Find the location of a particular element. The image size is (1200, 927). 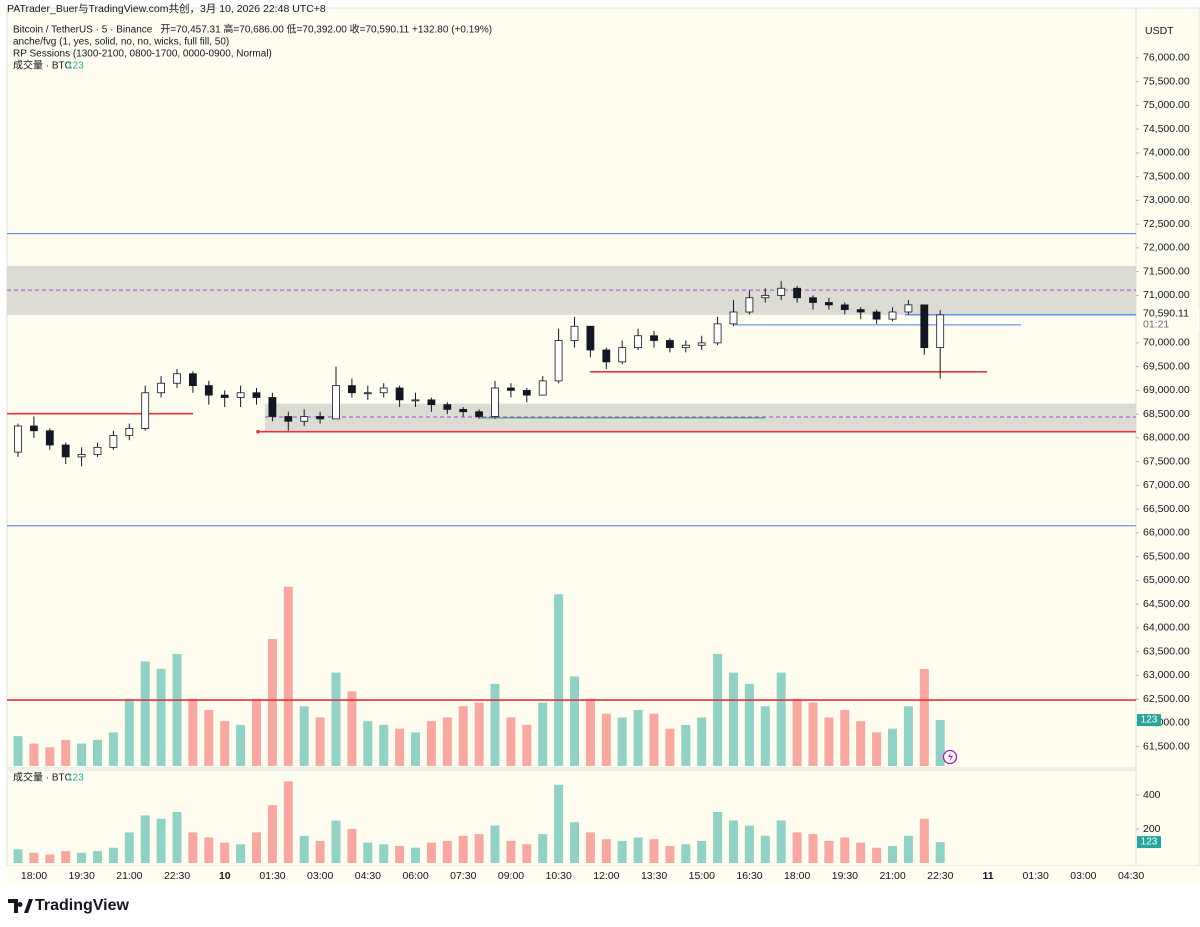

x-tick-label: 01:30 is located at coordinates (272, 876).